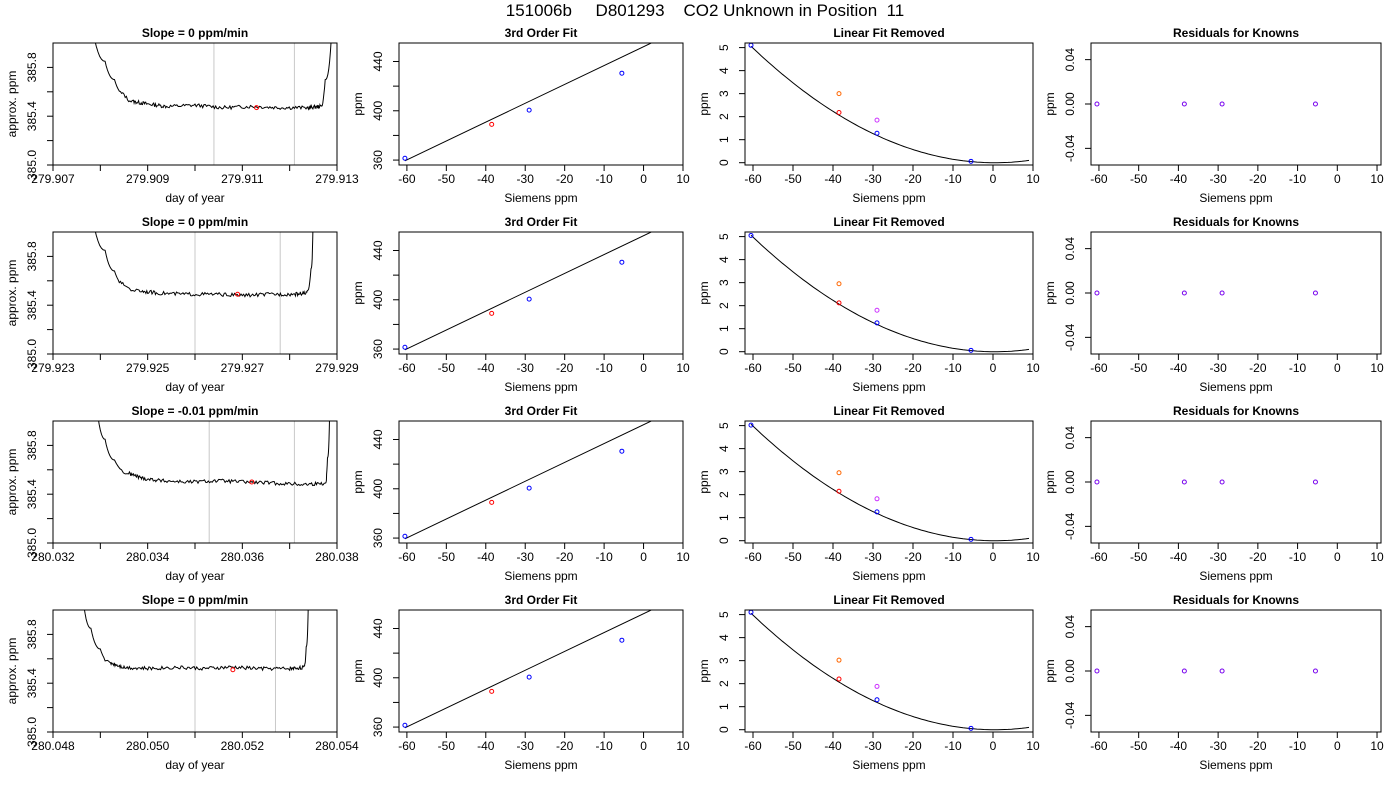  What do you see at coordinates (378, 110) in the screenshot?
I see `y-tick-label: 400` at bounding box center [378, 110].